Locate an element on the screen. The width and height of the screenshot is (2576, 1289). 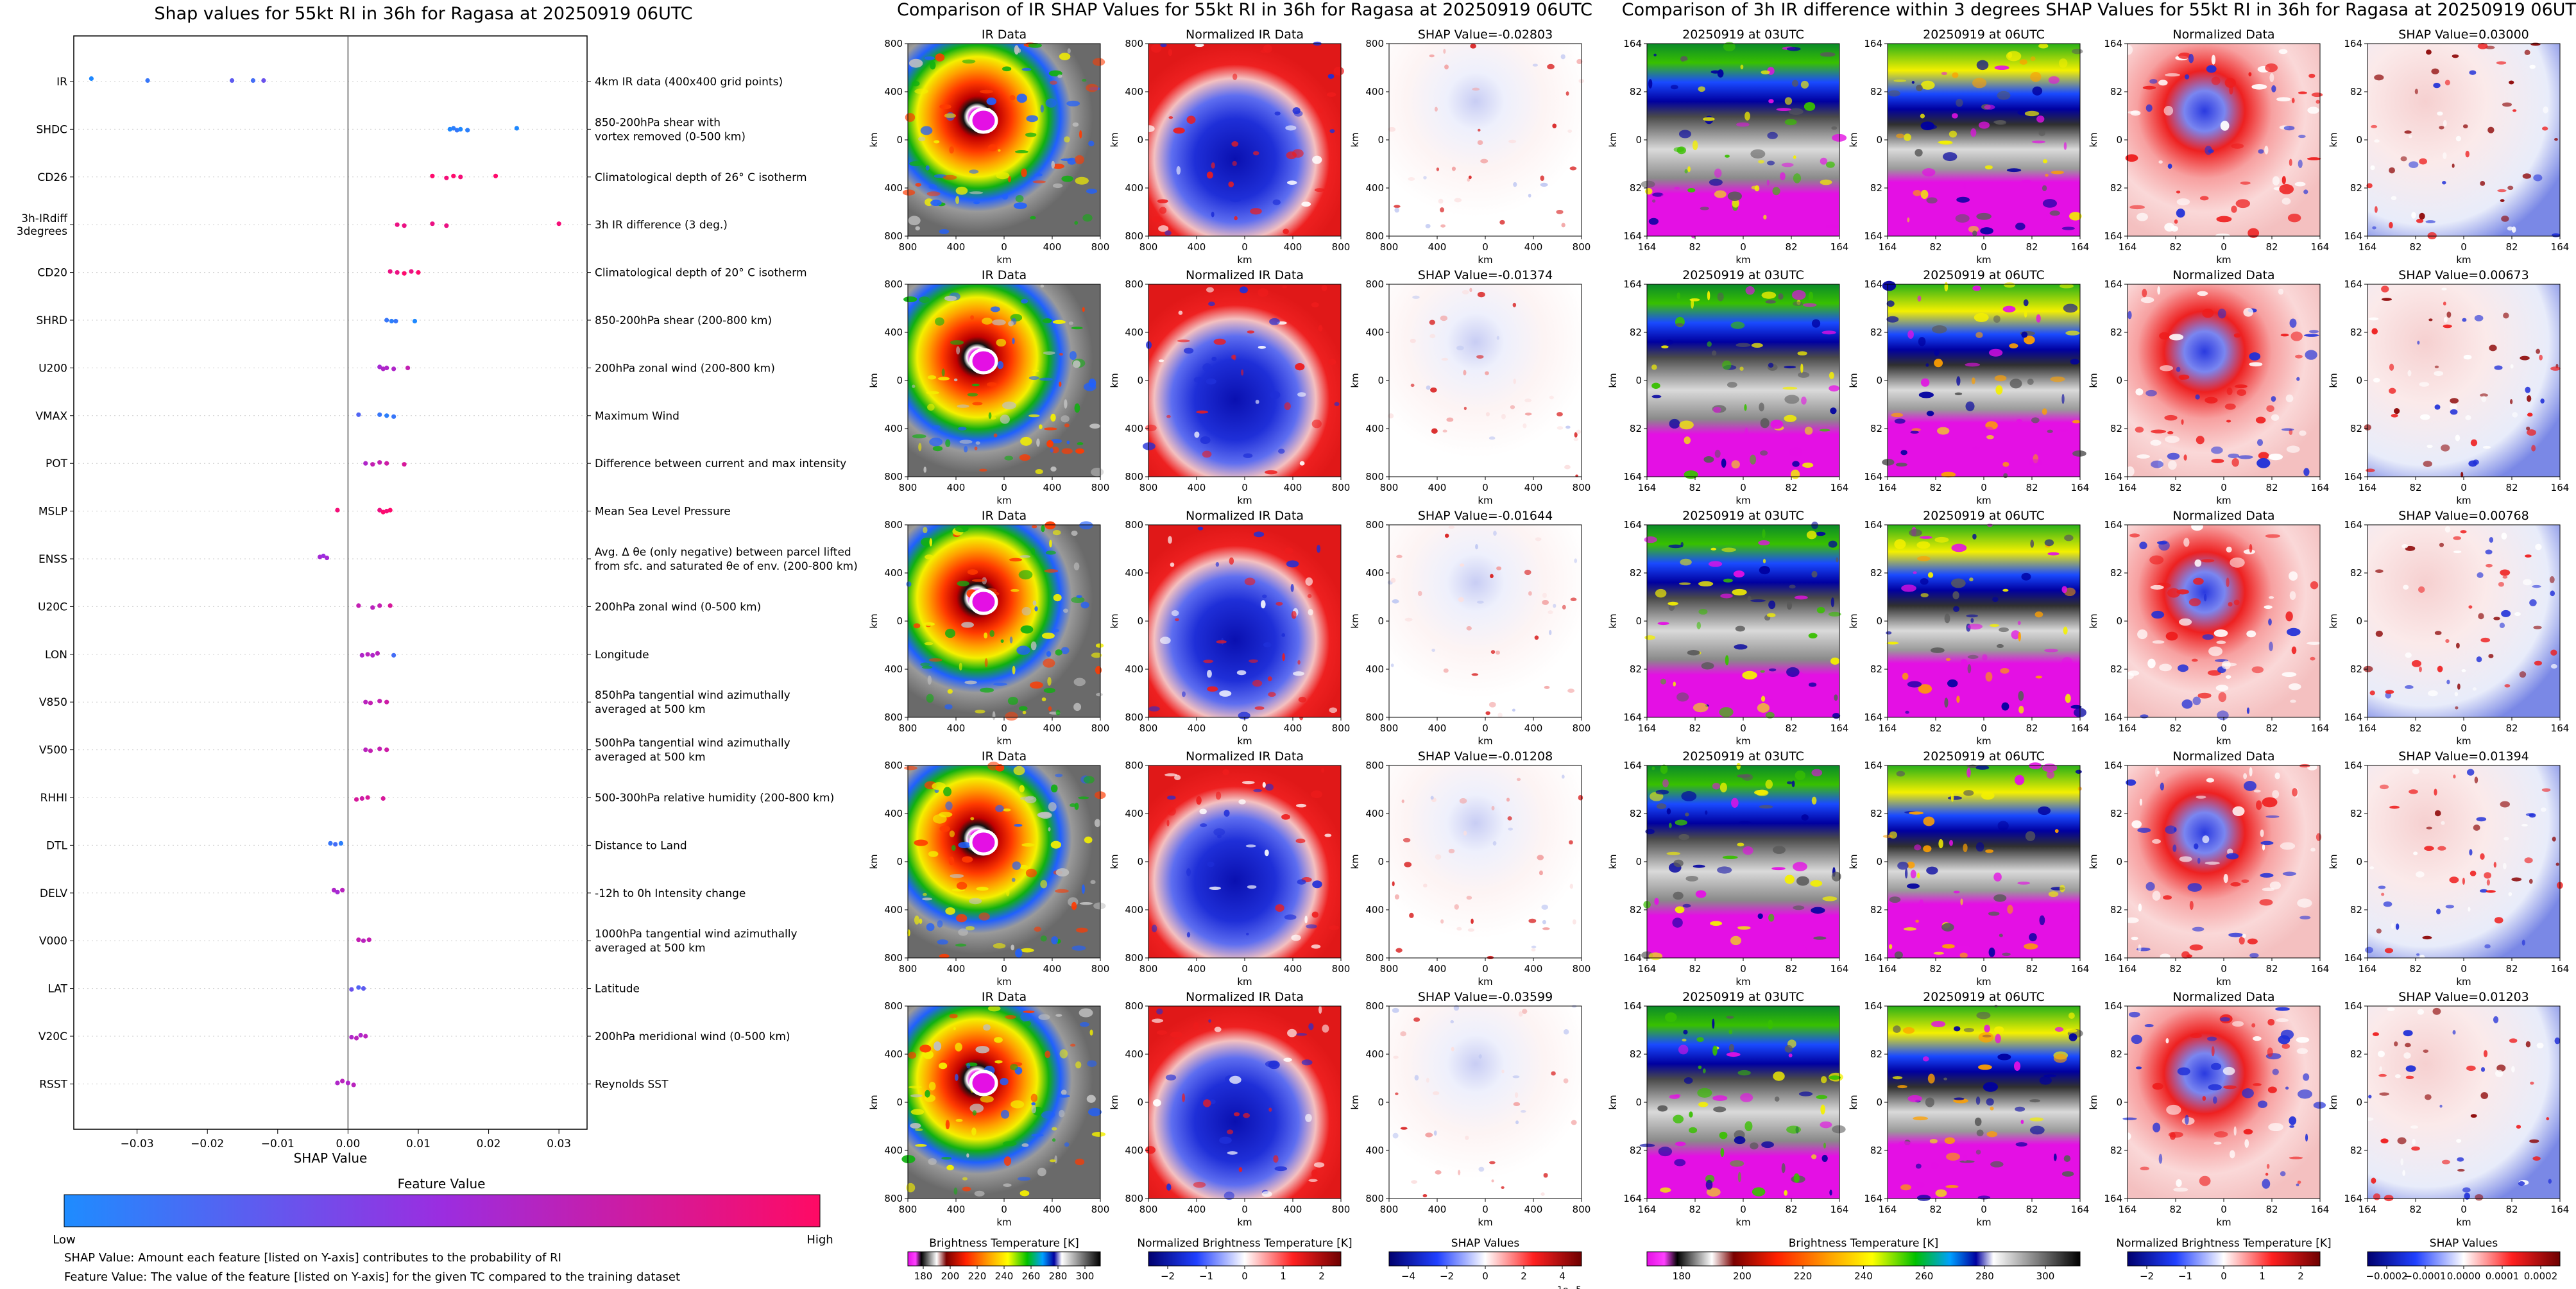
ir-shap-y-tick-label: 800 is located at coordinates (1374, 958).